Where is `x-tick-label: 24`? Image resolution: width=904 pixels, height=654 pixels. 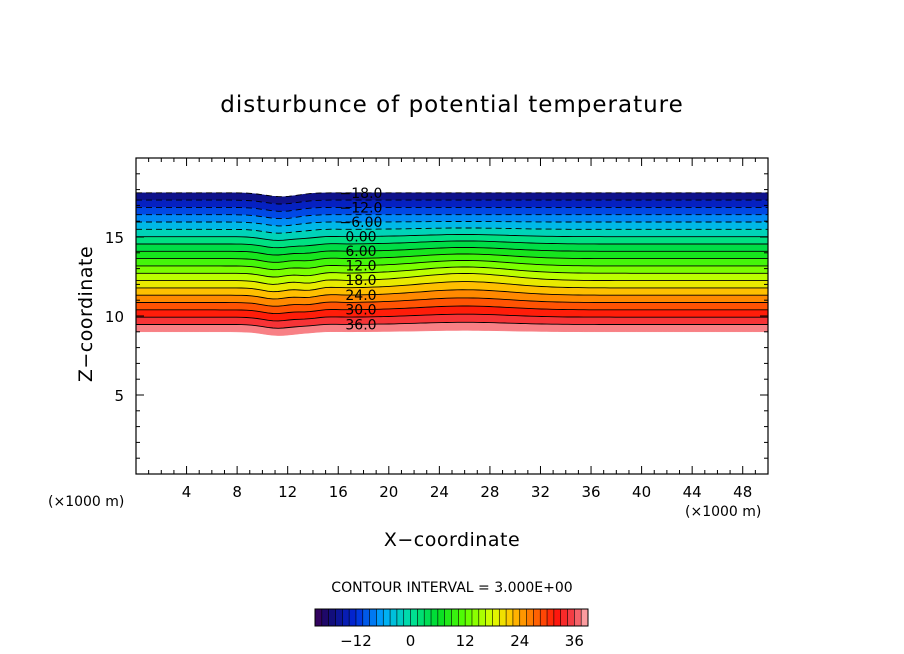 x-tick-label: 24 is located at coordinates (439, 492).